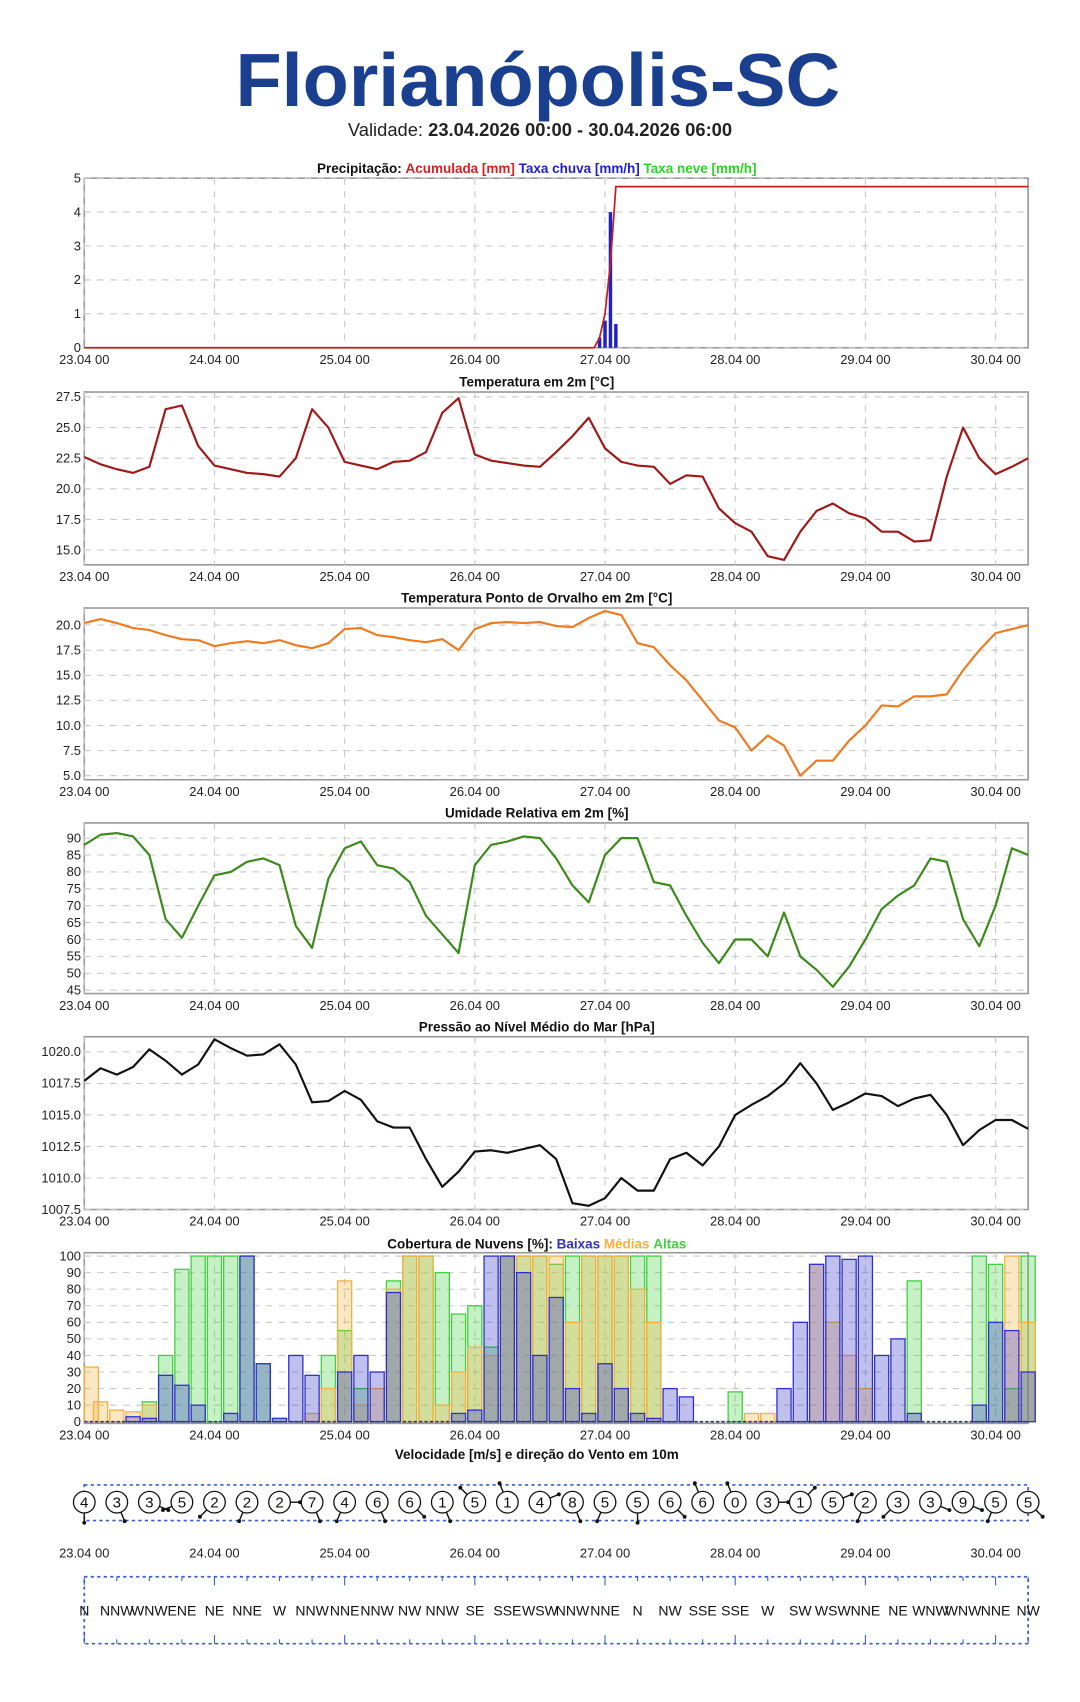 Image resolution: width=1080 pixels, height=1702 pixels. I want to click on wind-speed-value: 4, so click(344, 1503).